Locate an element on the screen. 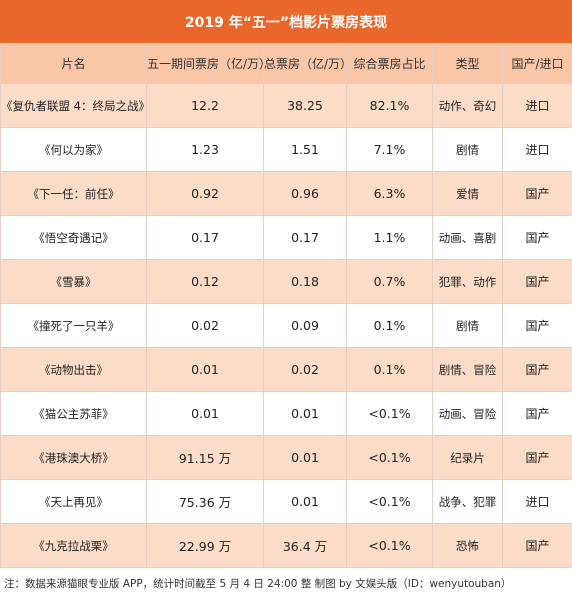  cell-share: 82.1% is located at coordinates (389, 105).